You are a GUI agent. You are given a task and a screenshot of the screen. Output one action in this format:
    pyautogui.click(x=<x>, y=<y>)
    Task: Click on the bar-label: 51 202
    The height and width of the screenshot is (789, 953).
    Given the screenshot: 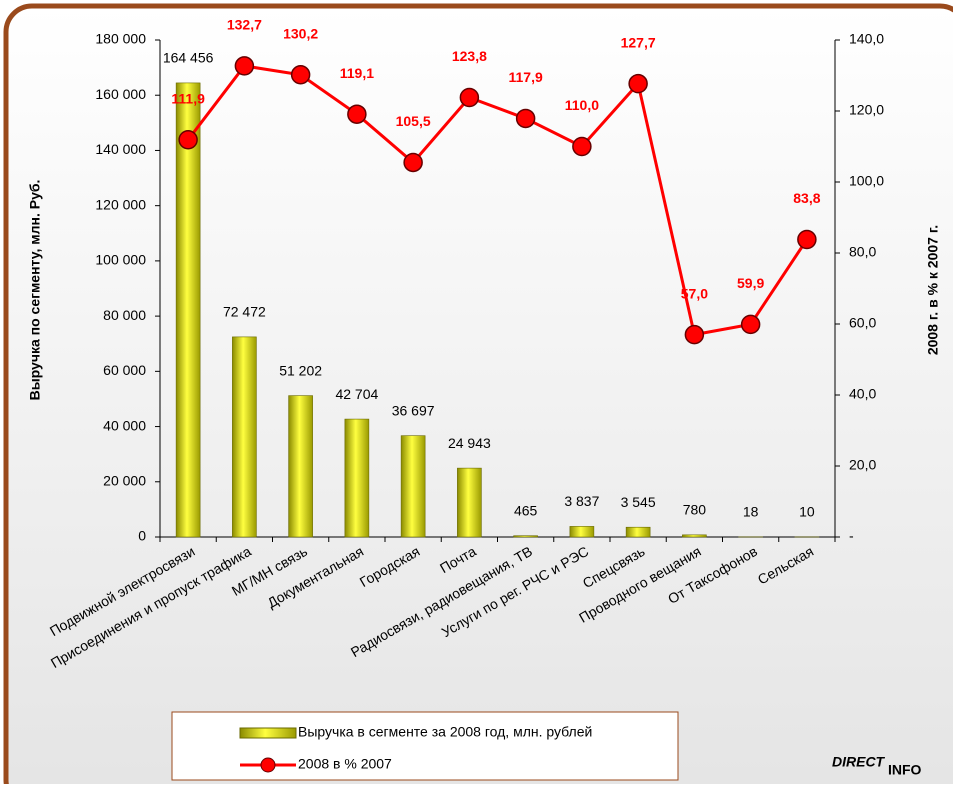 What is the action you would take?
    pyautogui.click(x=300, y=370)
    